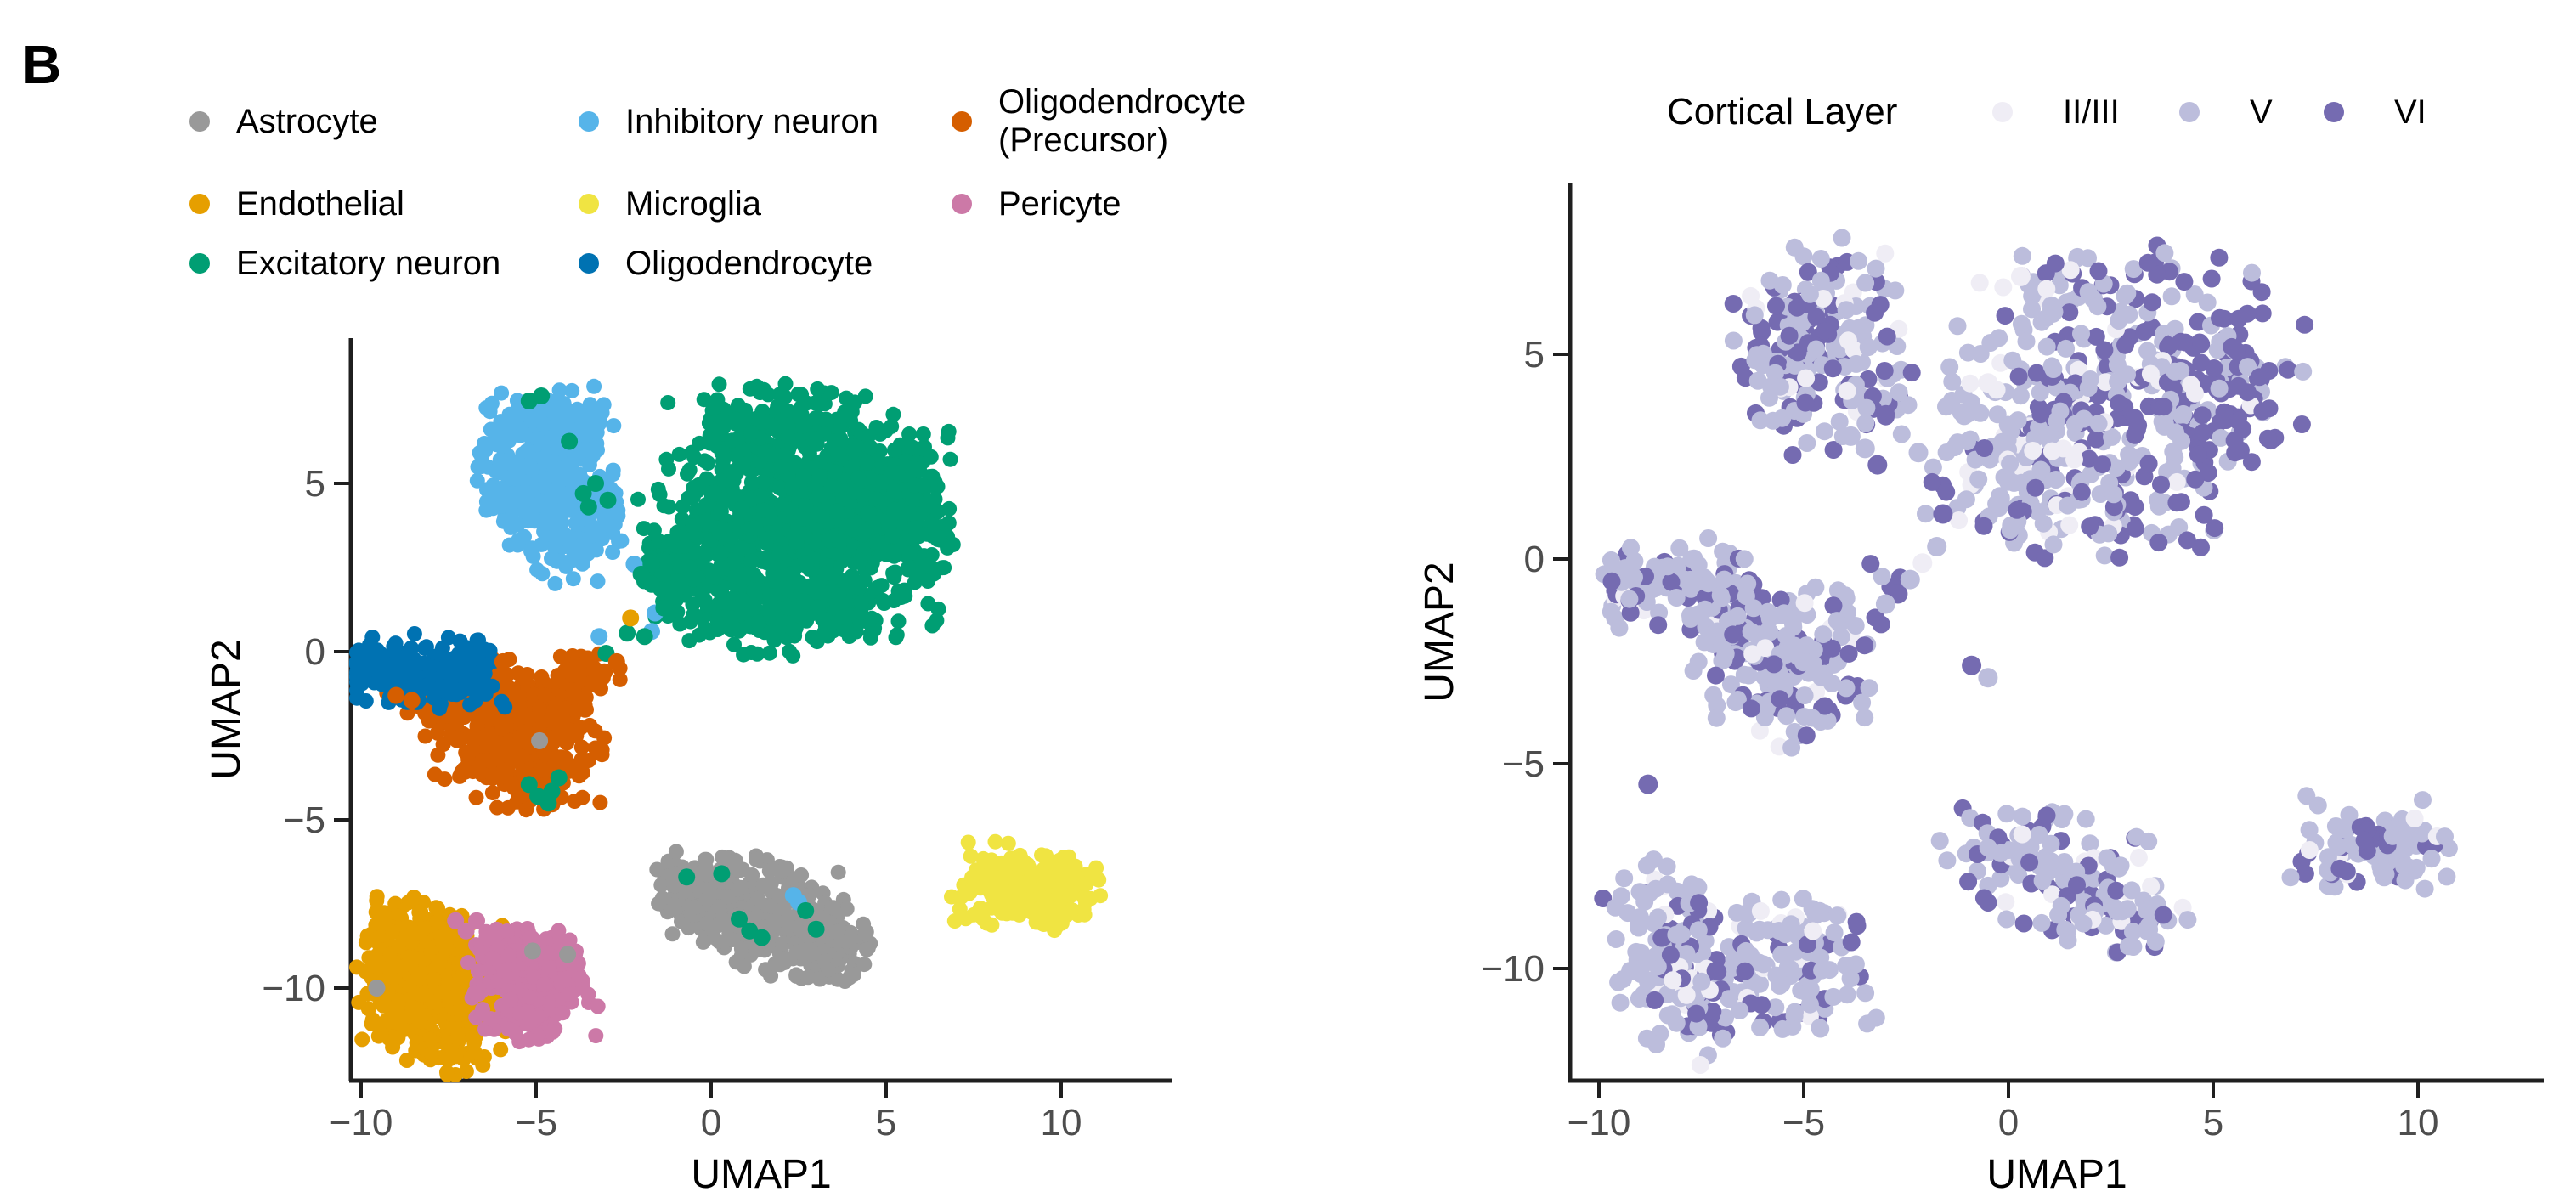  Describe the element at coordinates (2056, 1174) in the screenshot. I see `right-xaxis-title: UMAP1` at that location.